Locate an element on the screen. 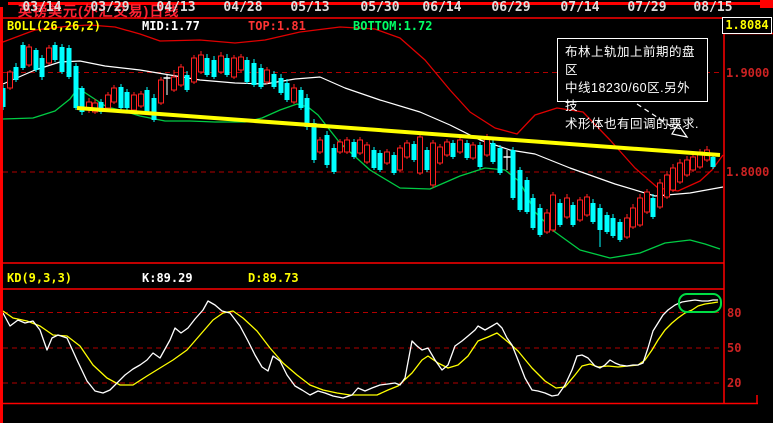  x-axis-date: 04/13 is located at coordinates (176, 7).